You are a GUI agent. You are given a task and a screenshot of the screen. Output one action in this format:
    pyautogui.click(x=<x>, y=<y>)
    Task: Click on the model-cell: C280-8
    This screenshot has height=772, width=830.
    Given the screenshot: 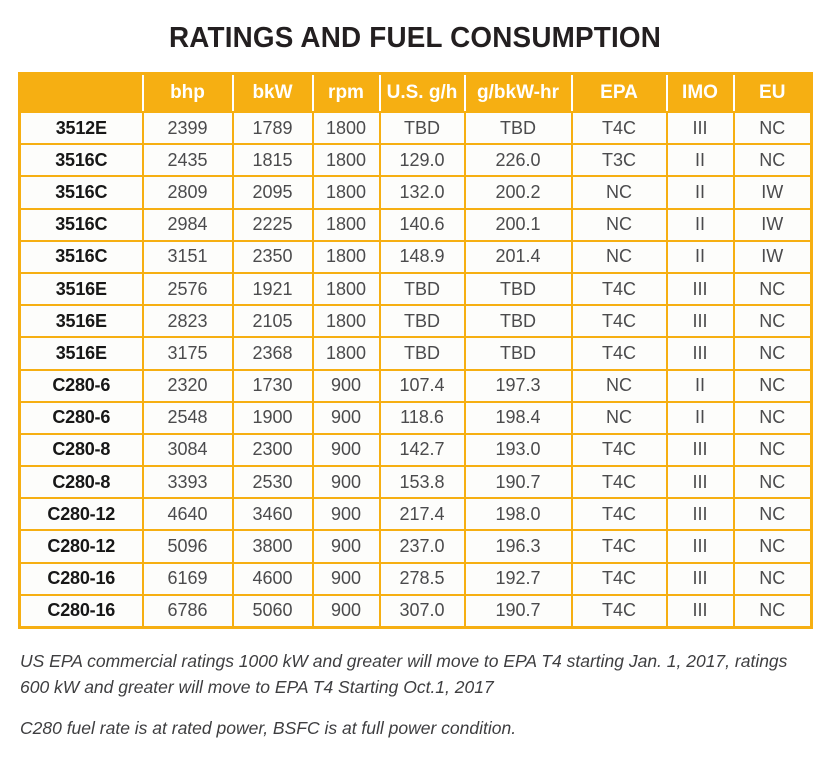 What is the action you would take?
    pyautogui.click(x=81, y=482)
    